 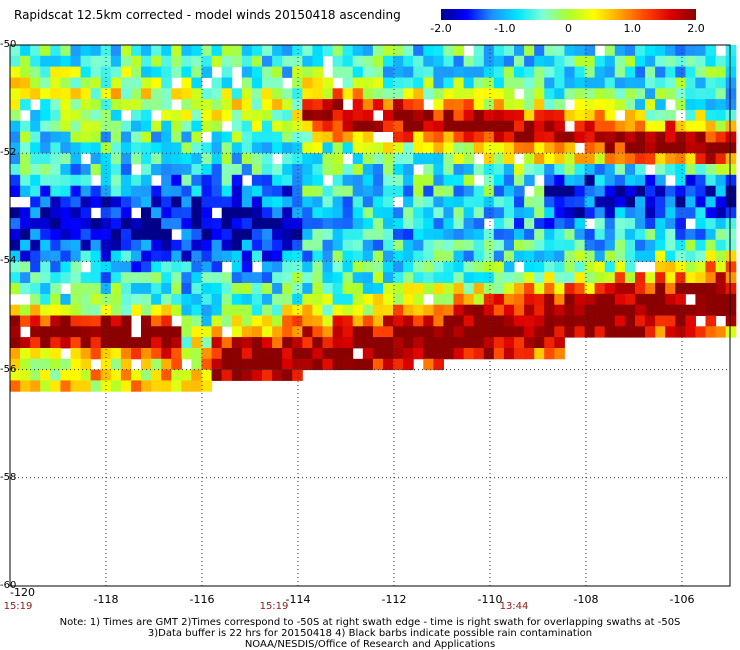 I want to click on colorbar-tick-label: -1.0, so click(x=505, y=28).